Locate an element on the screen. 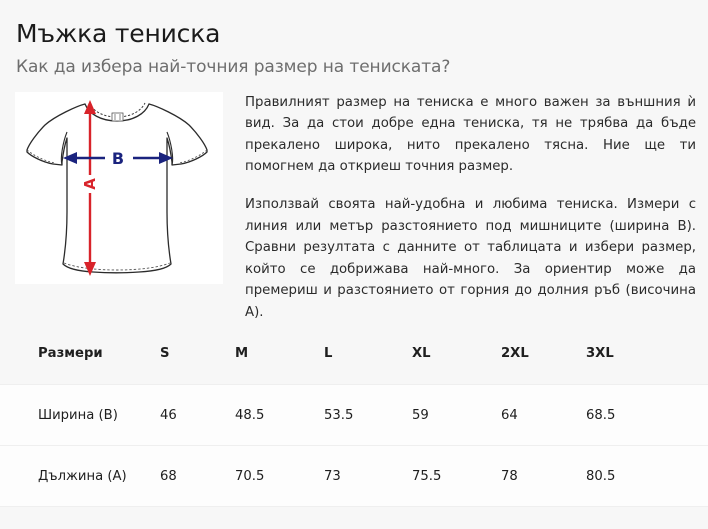 This screenshot has width=708, height=529. size-table-head: Размери S M L XL 2XL 3XL is located at coordinates (354, 353).